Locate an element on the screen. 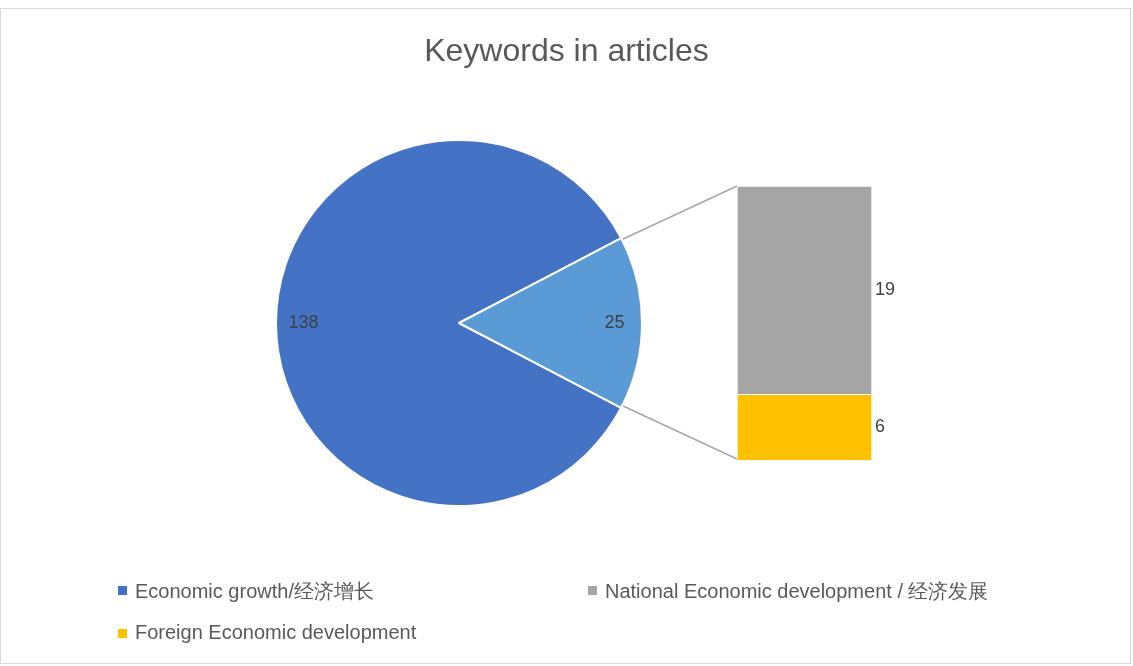  data-label: 19 is located at coordinates (885, 289).